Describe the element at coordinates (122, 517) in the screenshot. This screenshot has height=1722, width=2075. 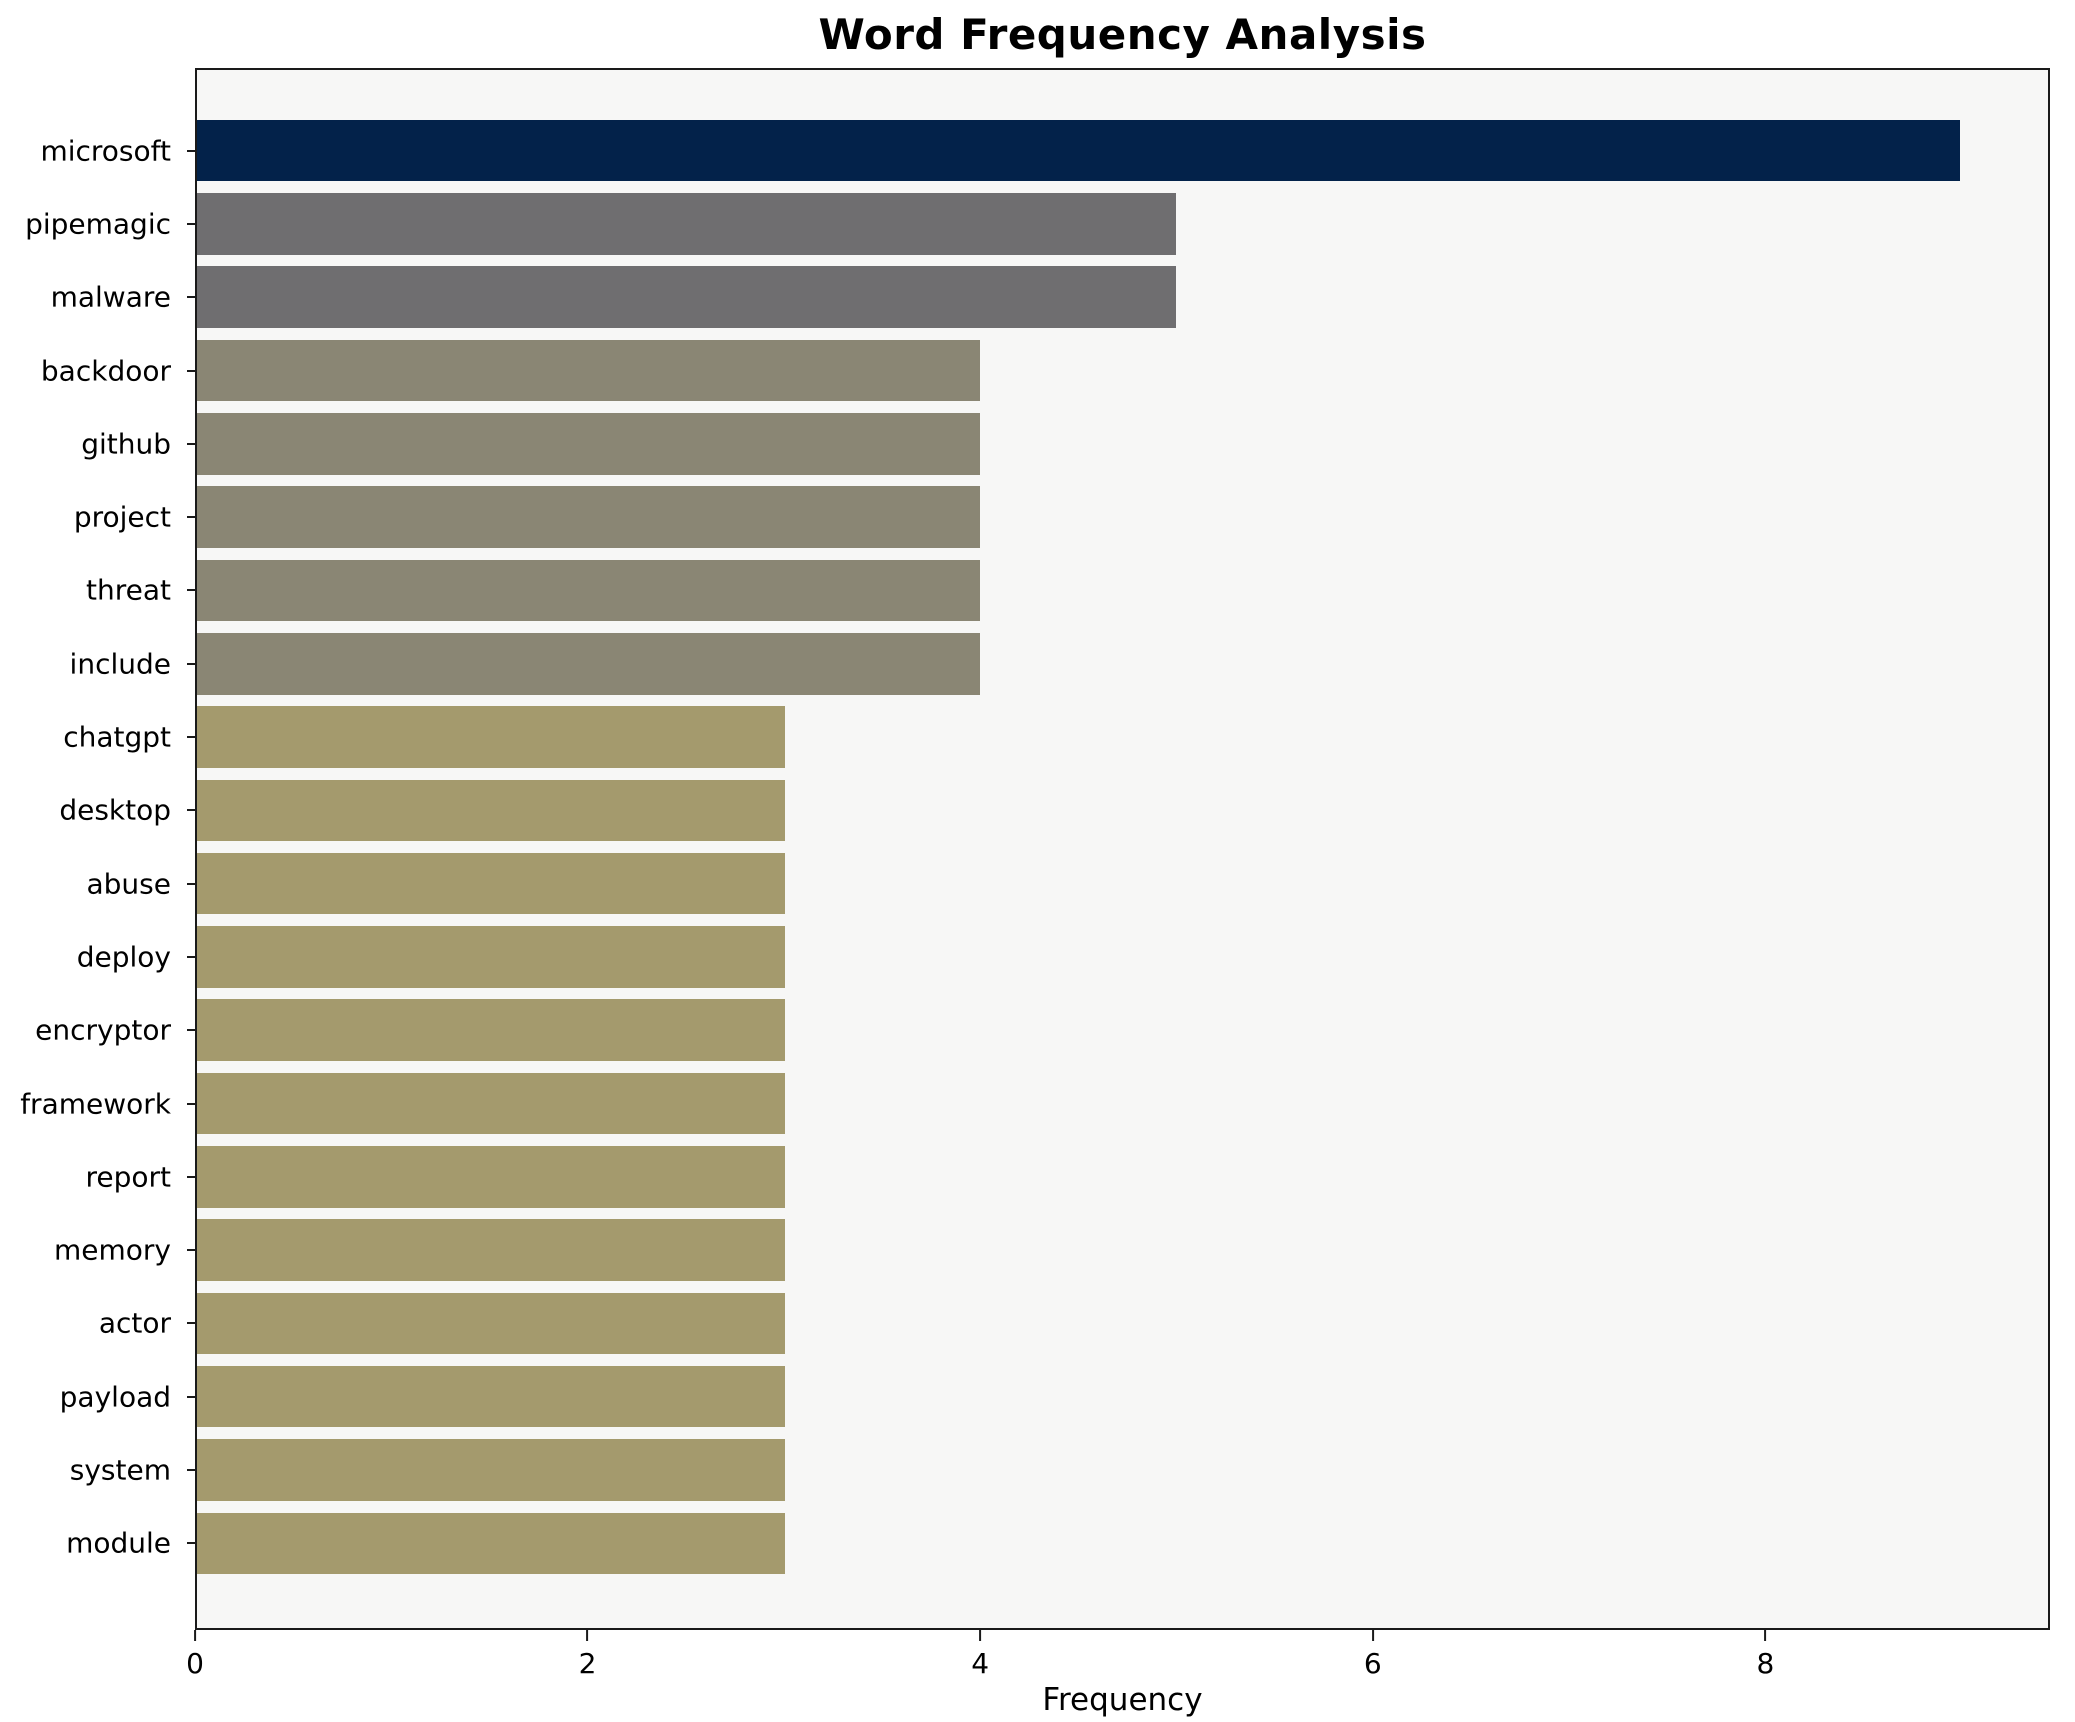
I see `y-tick-label: project` at that location.